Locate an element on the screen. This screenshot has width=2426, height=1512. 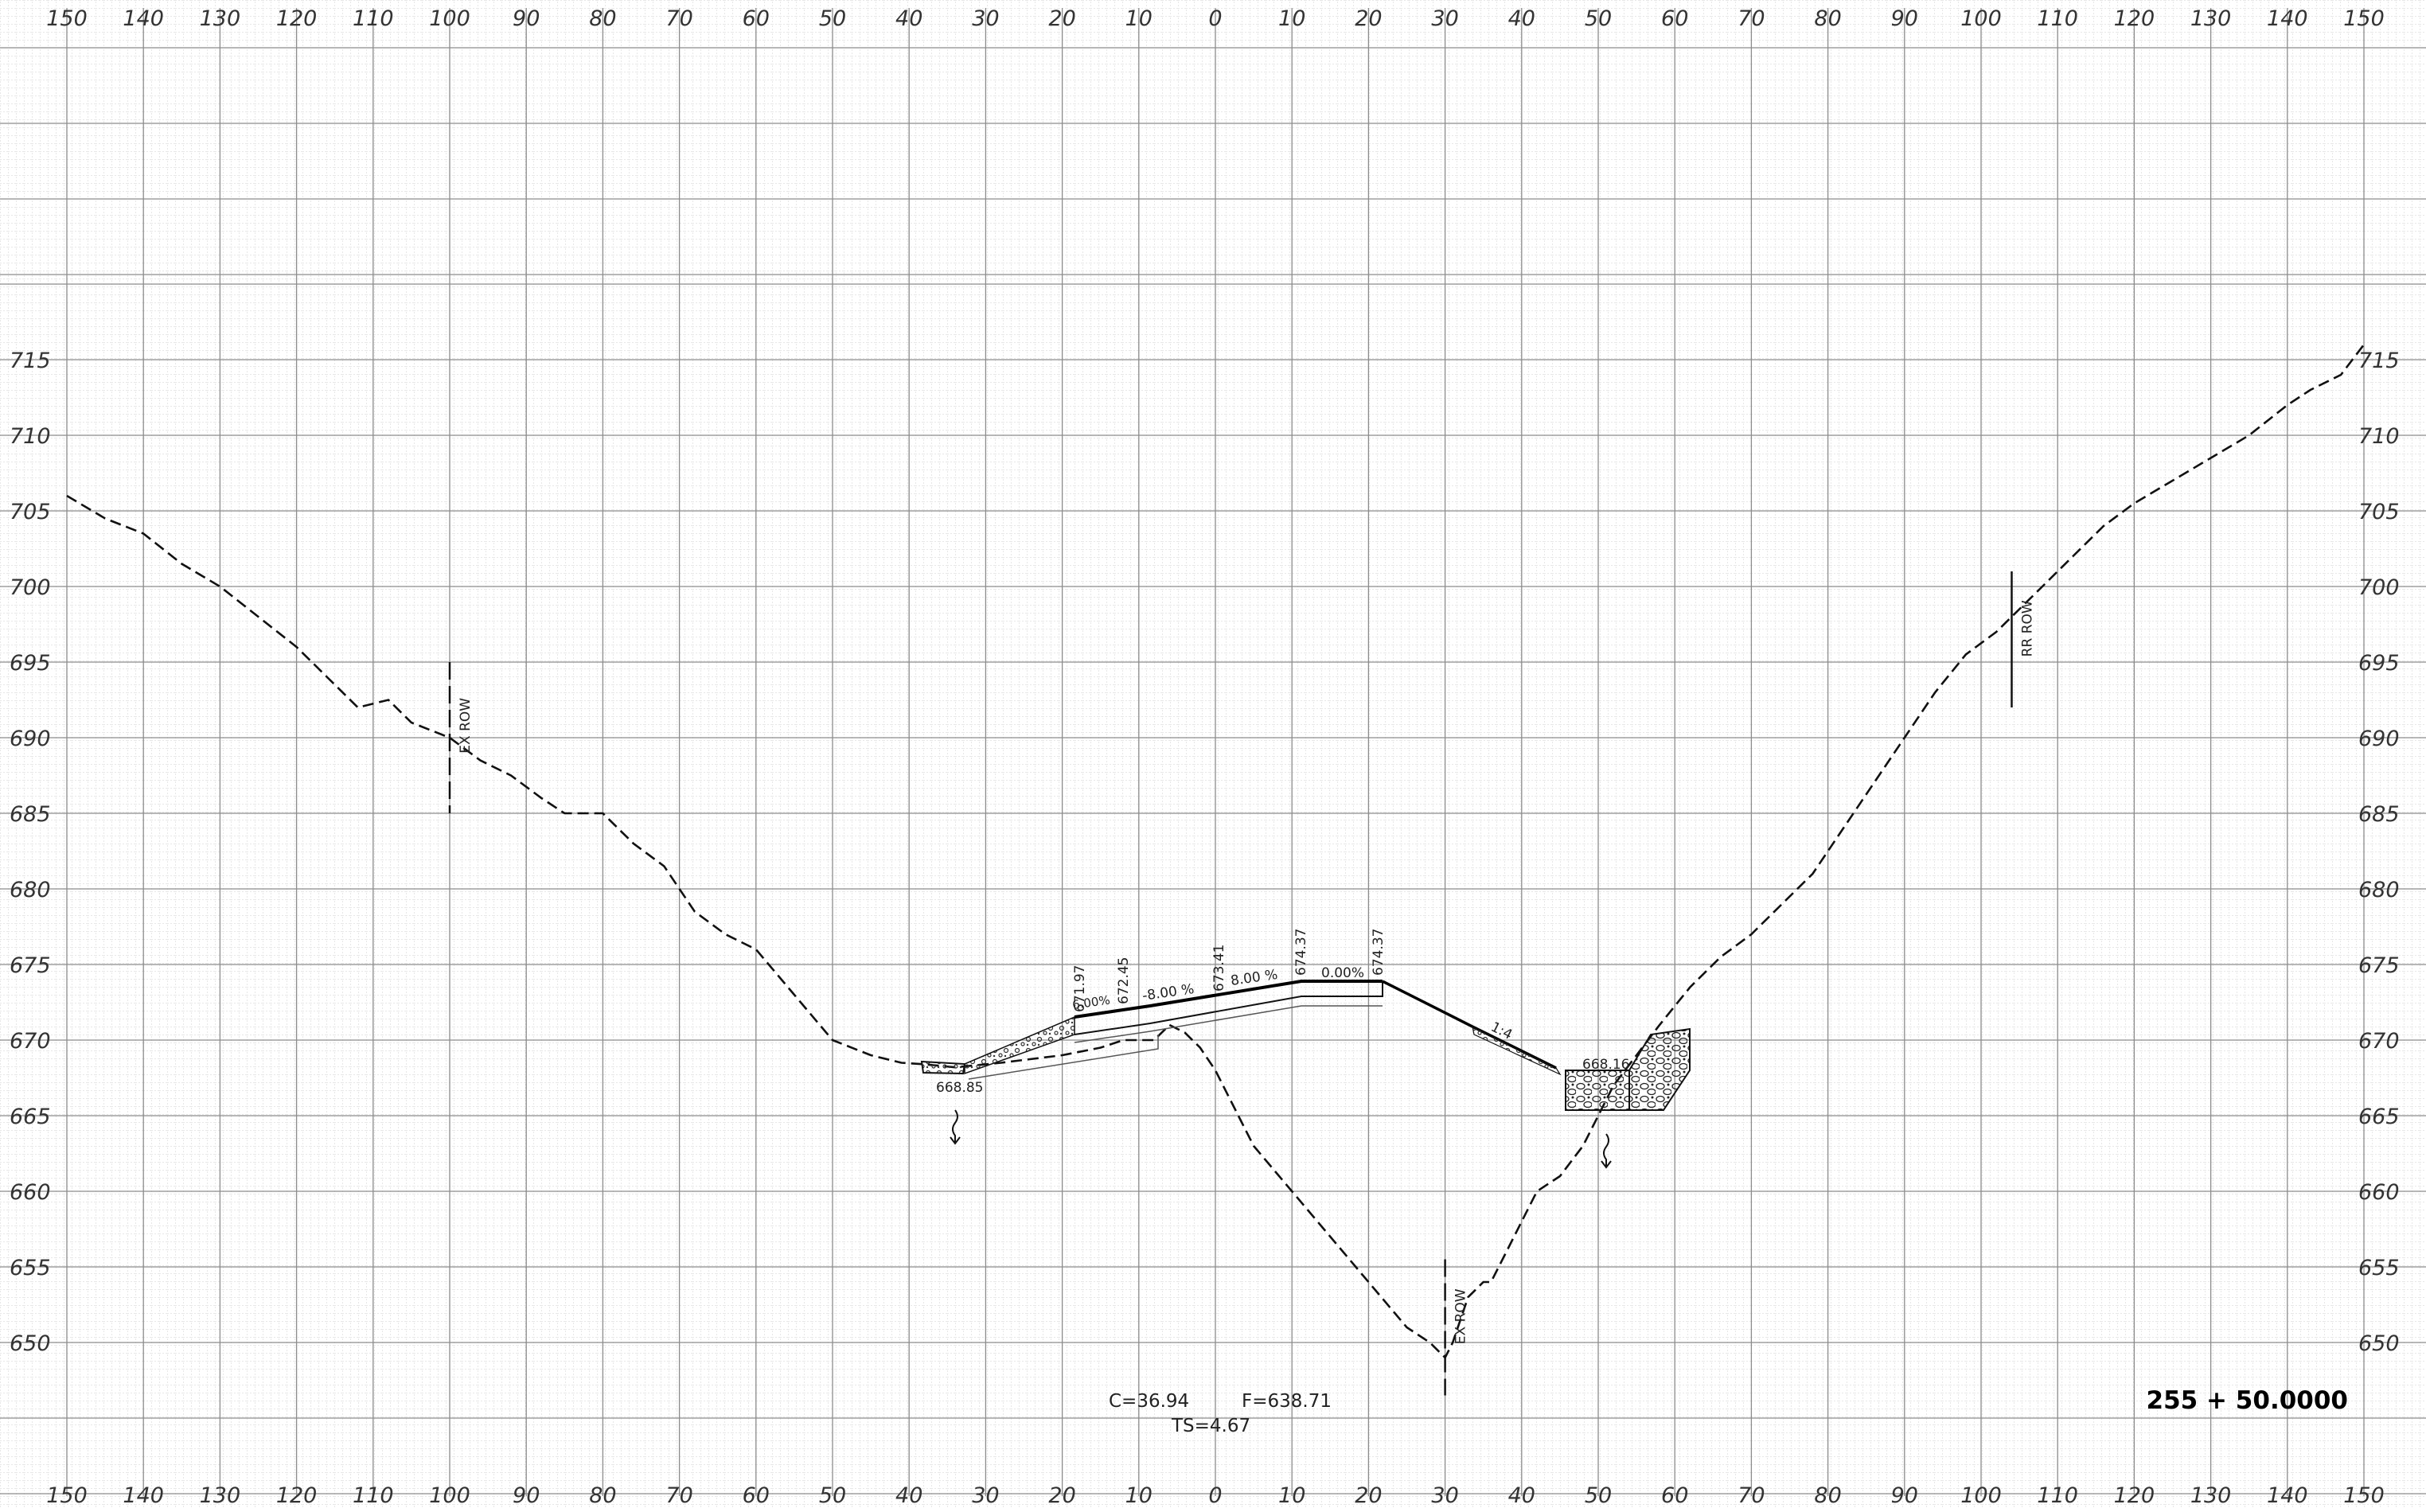
elev-label-671-97: 671.97 is located at coordinates (1080, 988).